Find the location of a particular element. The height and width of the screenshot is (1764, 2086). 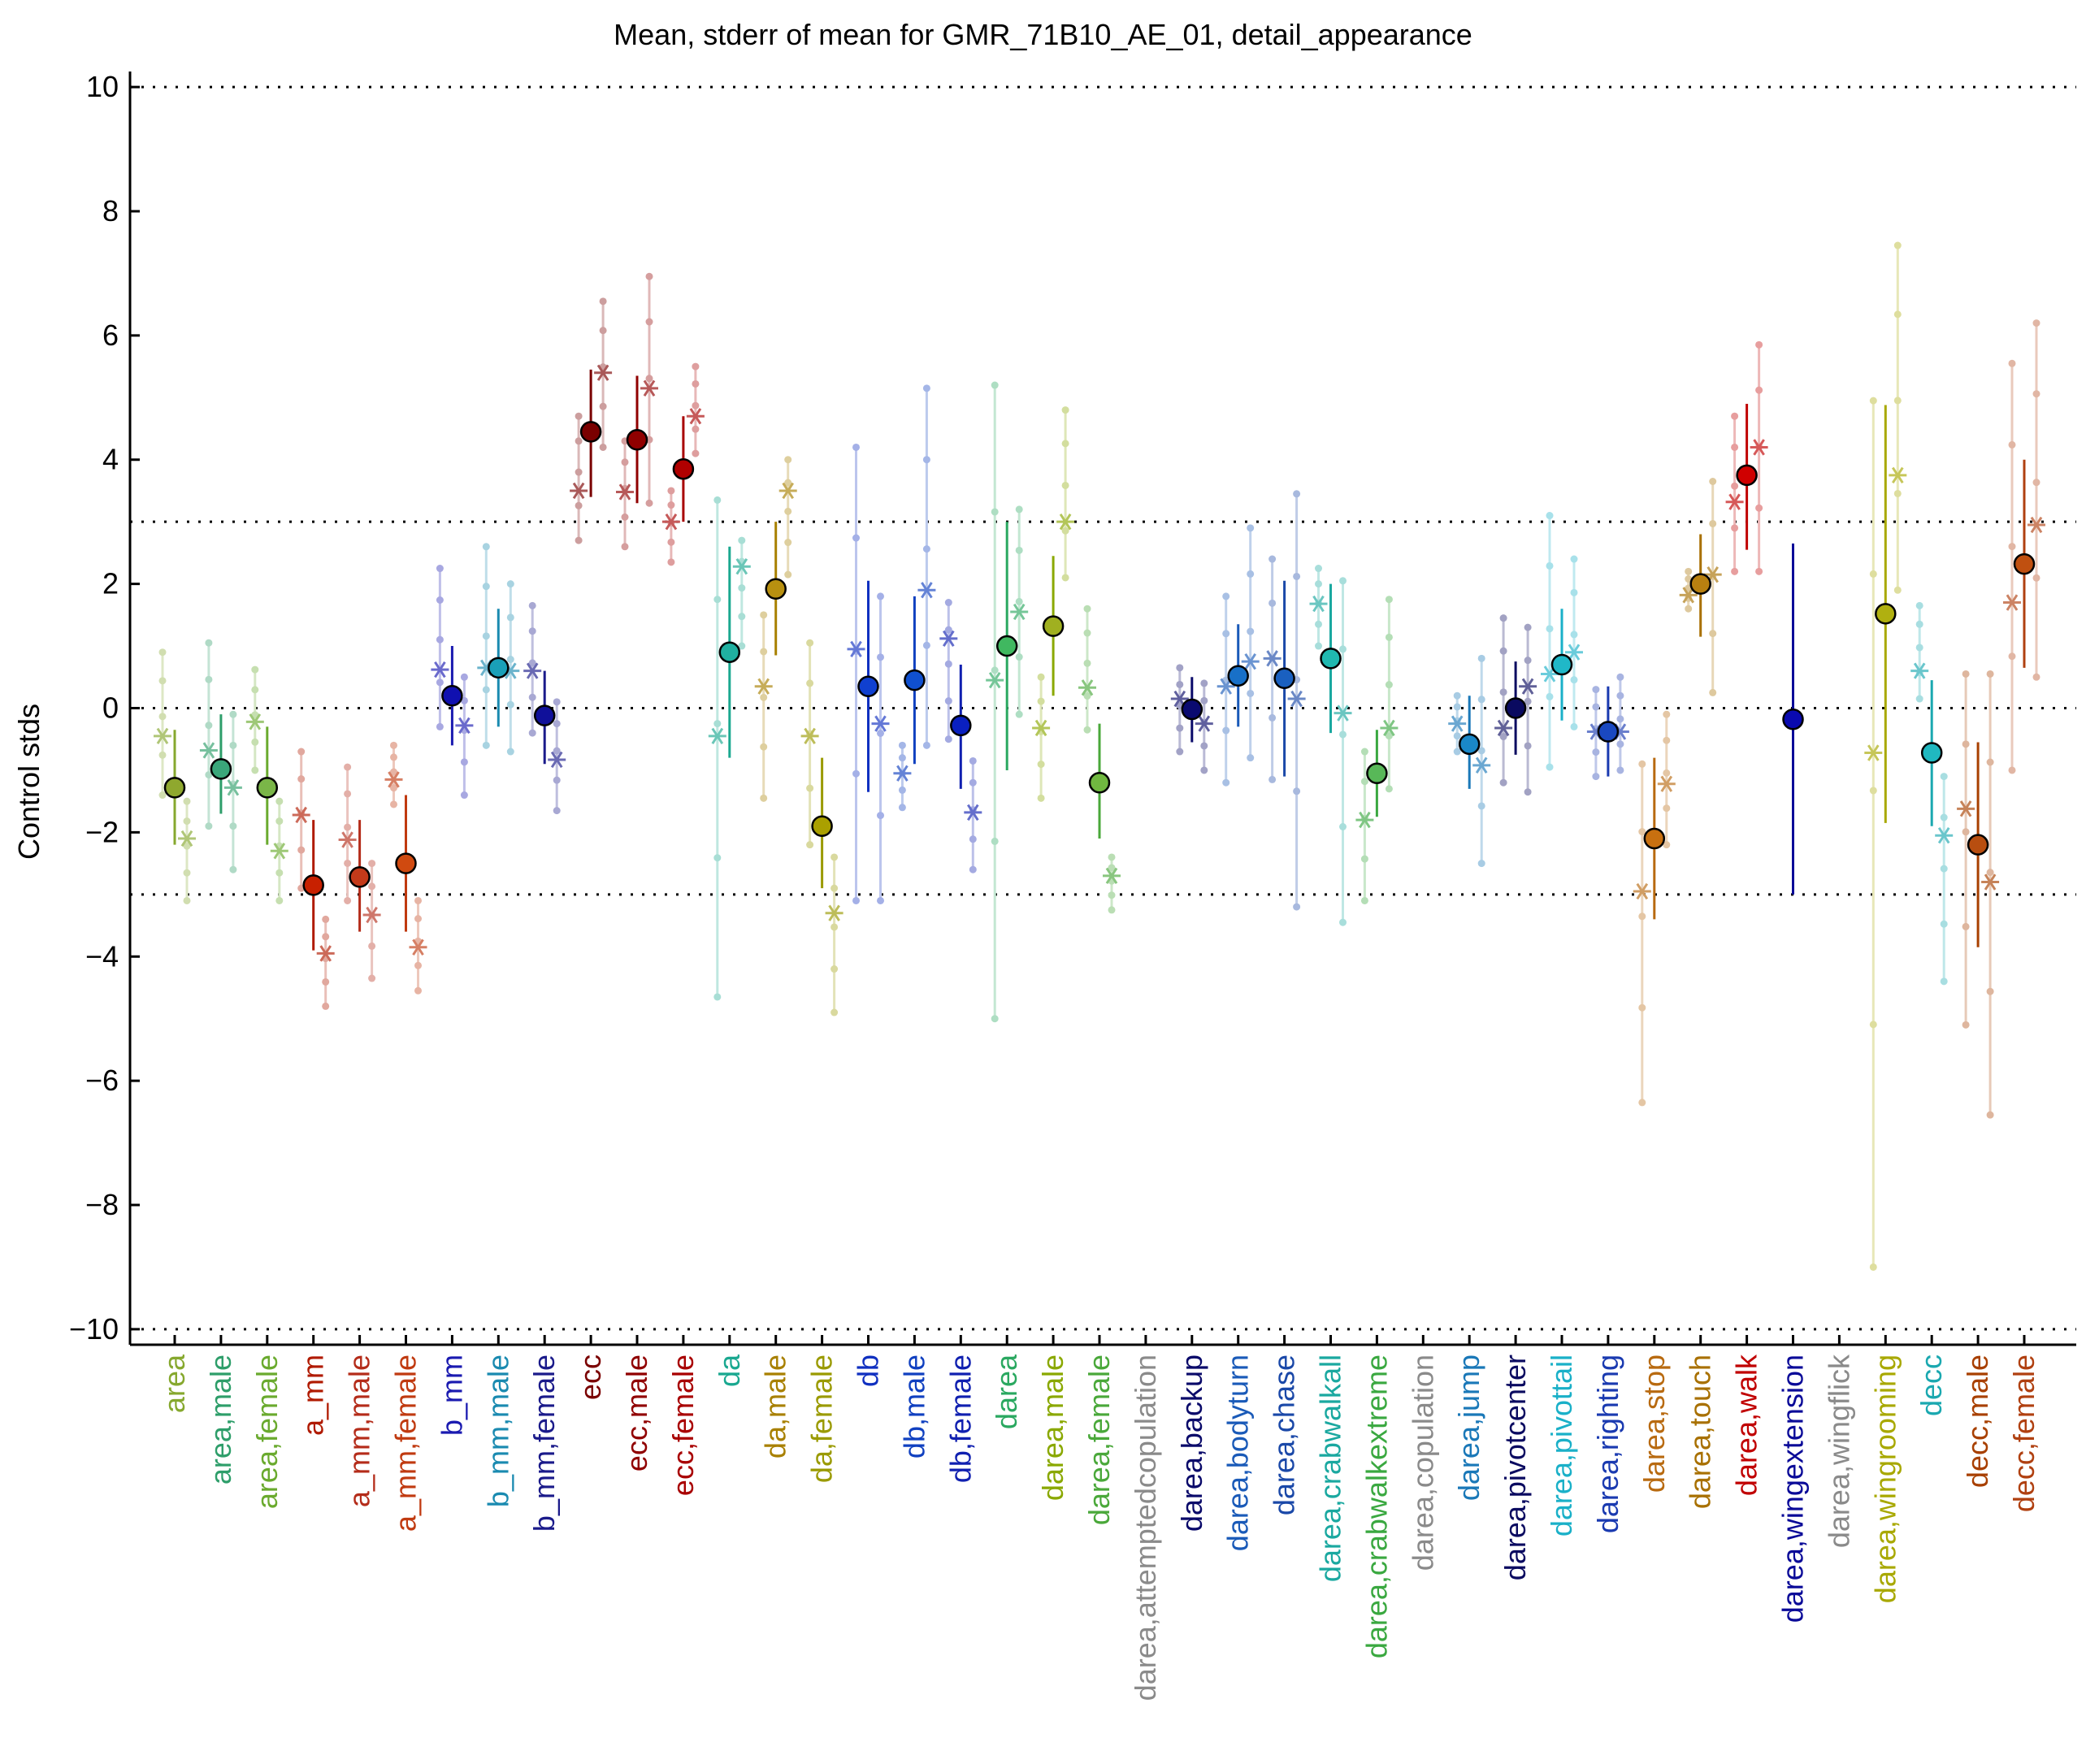

y-tick-label: −10 is located at coordinates (94, 1329).